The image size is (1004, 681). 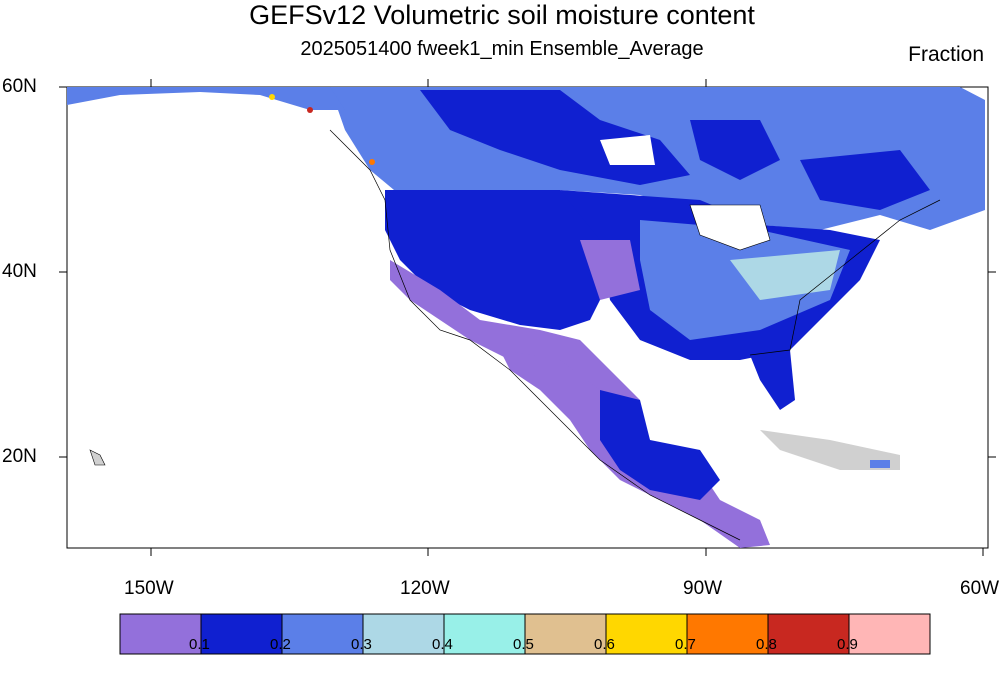 What do you see at coordinates (199, 644) in the screenshot?
I see `colorbar-label: 0.1` at bounding box center [199, 644].